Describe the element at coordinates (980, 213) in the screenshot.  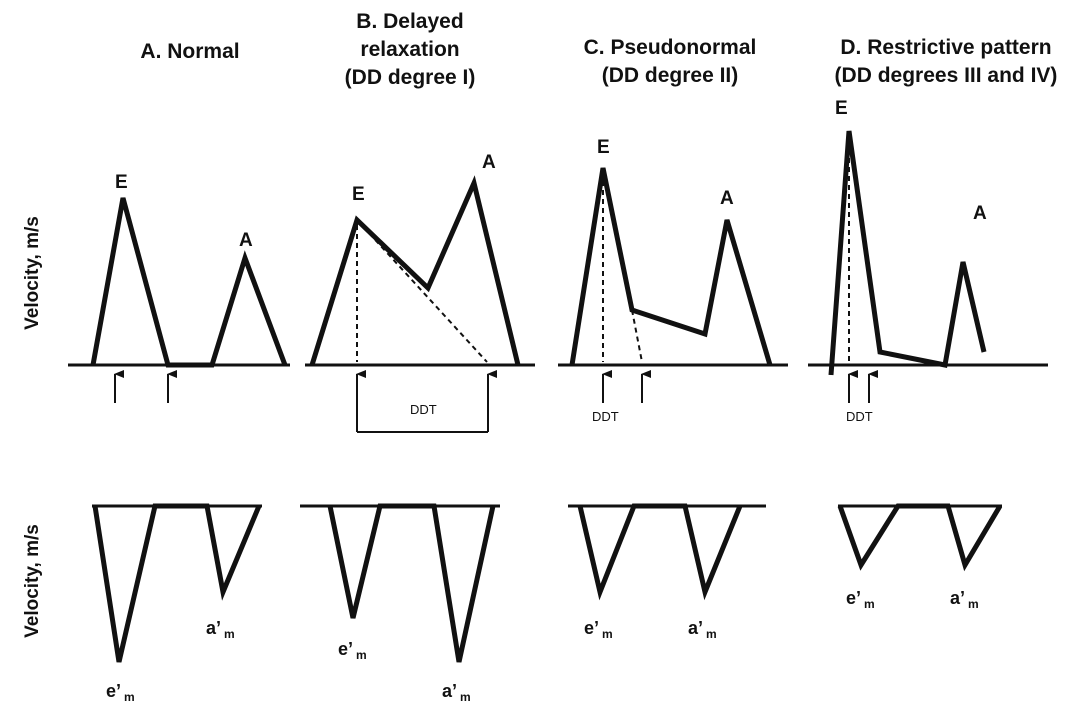
I see `panel-d-a-peak-label: A` at that location.